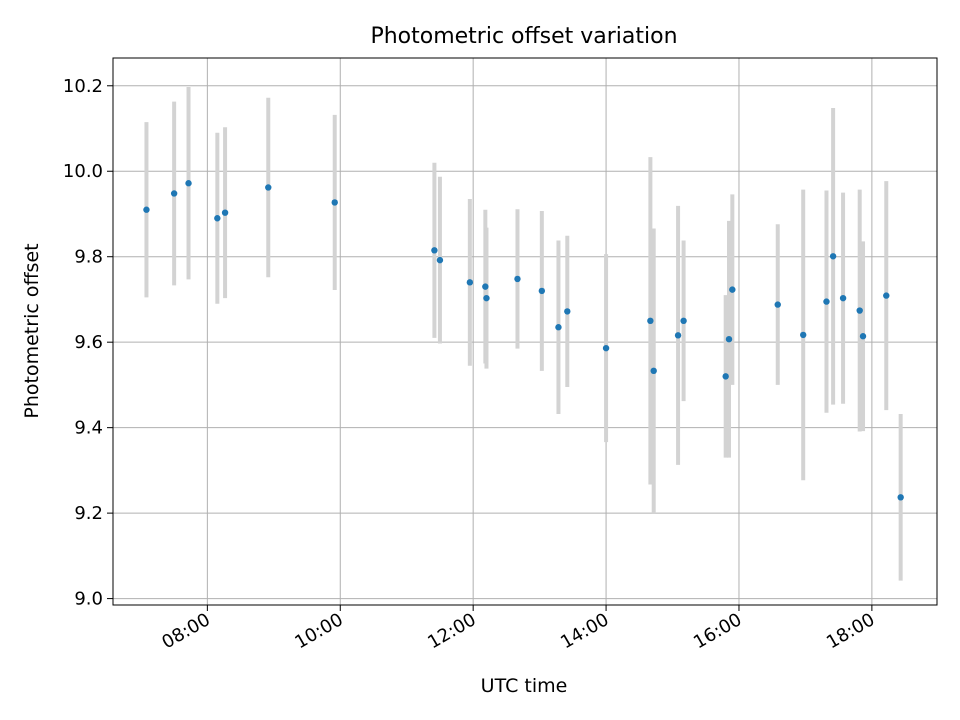 The height and width of the screenshot is (720, 960). I want to click on y-tick-label: 10.2, so click(83, 86).